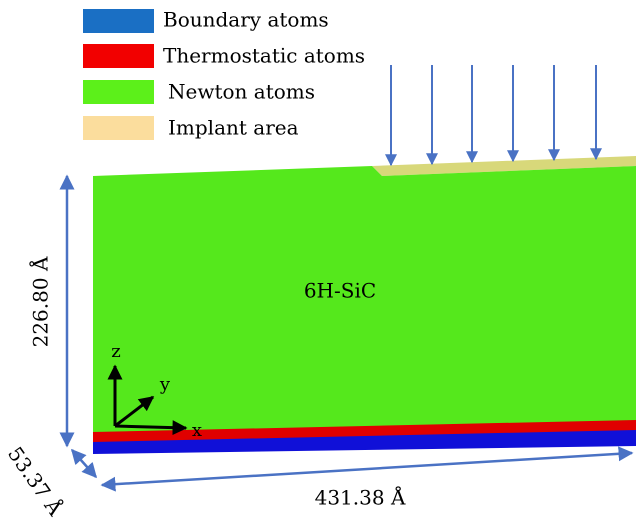 This screenshot has width=636, height=520. I want to click on material-label: 6H-SiC, so click(340, 291).